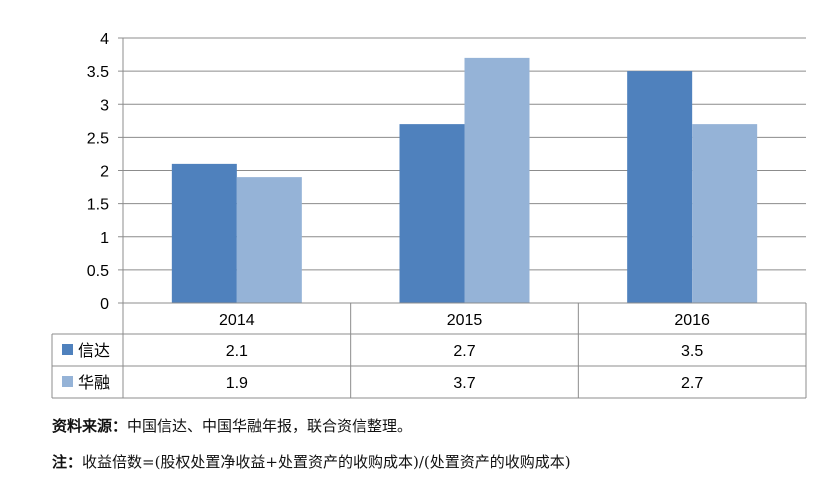 This screenshot has width=837, height=482. I want to click on y-tick-label: 3.5, so click(98, 72).